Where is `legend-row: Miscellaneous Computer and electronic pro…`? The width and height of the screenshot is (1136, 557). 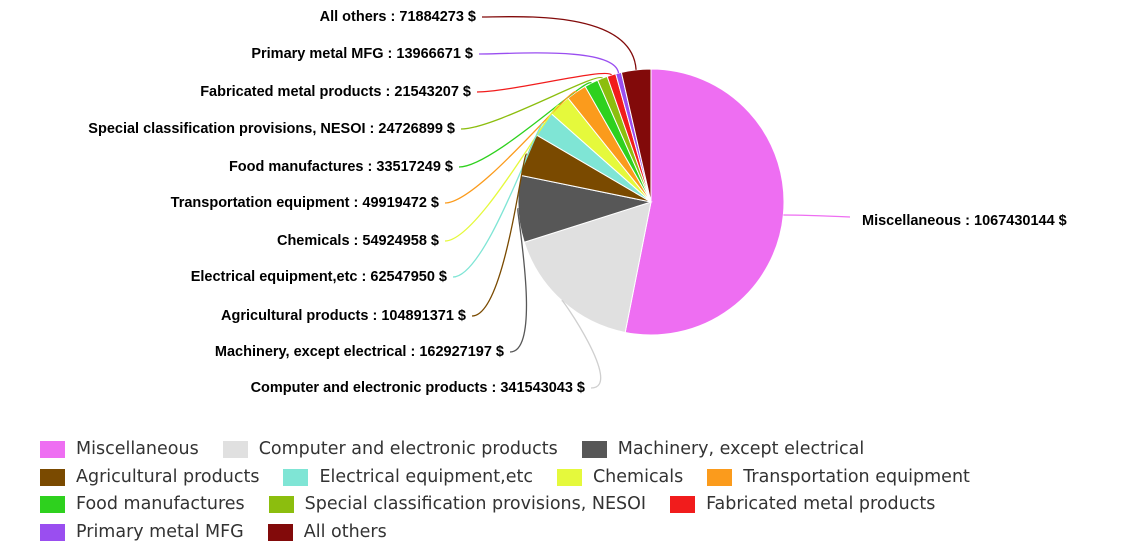
legend-row: Miscellaneous Computer and electronic pro… is located at coordinates (585, 450).